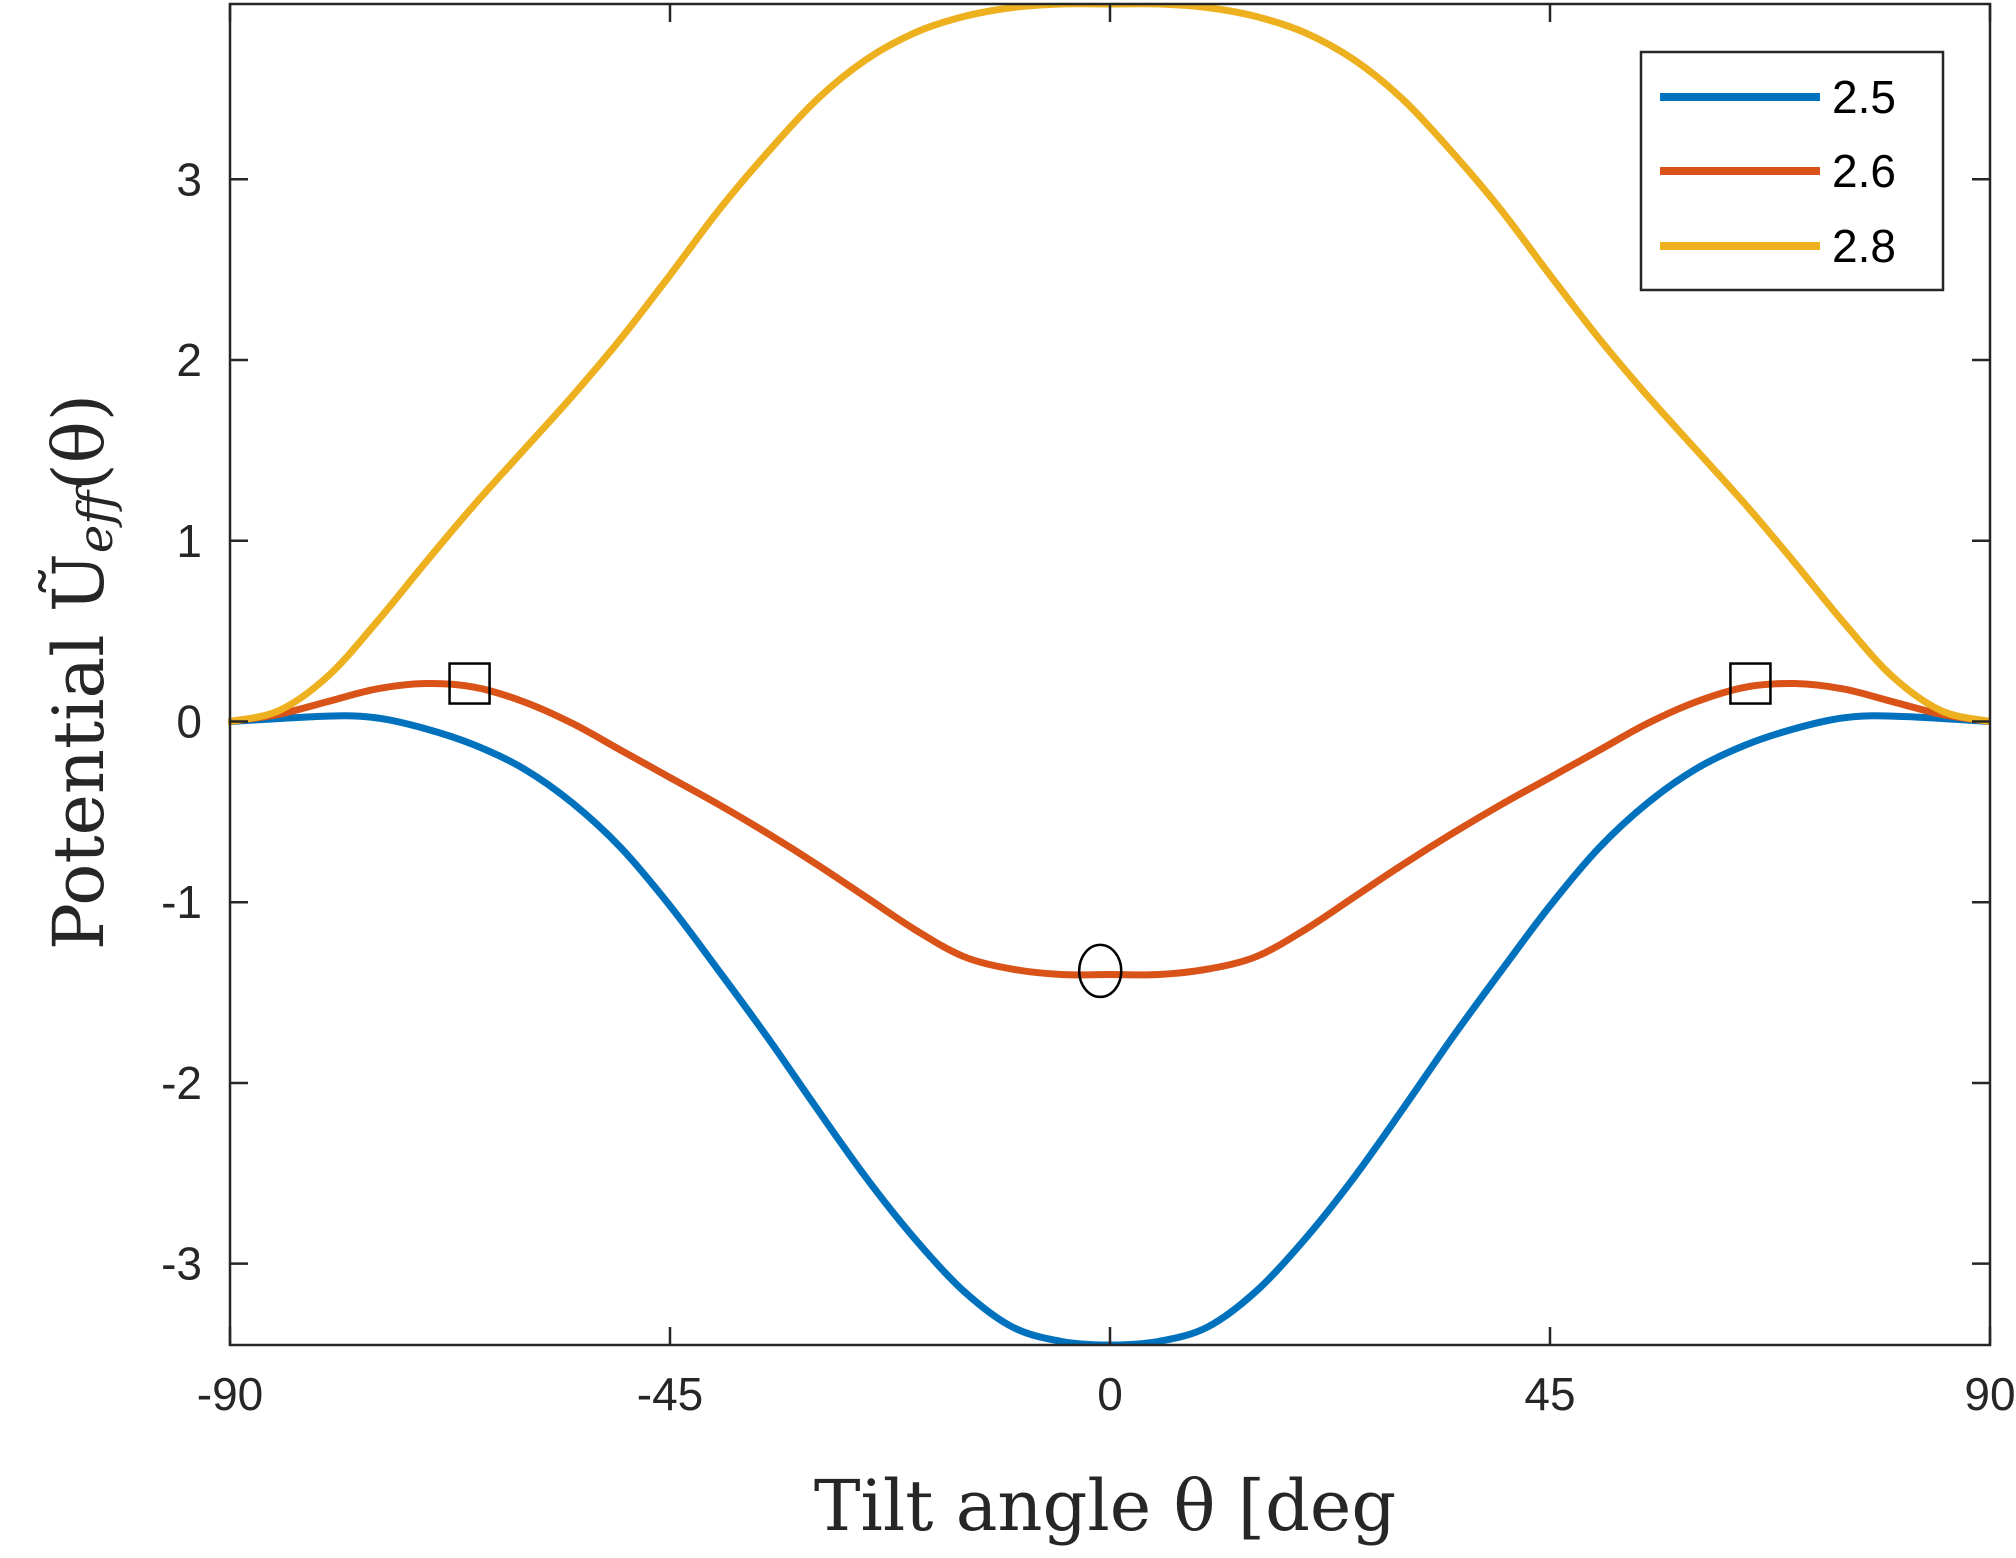 This screenshot has height=1558, width=2016. I want to click on y-axis-label: Potential Ũeff(θ), so click(81, 672).